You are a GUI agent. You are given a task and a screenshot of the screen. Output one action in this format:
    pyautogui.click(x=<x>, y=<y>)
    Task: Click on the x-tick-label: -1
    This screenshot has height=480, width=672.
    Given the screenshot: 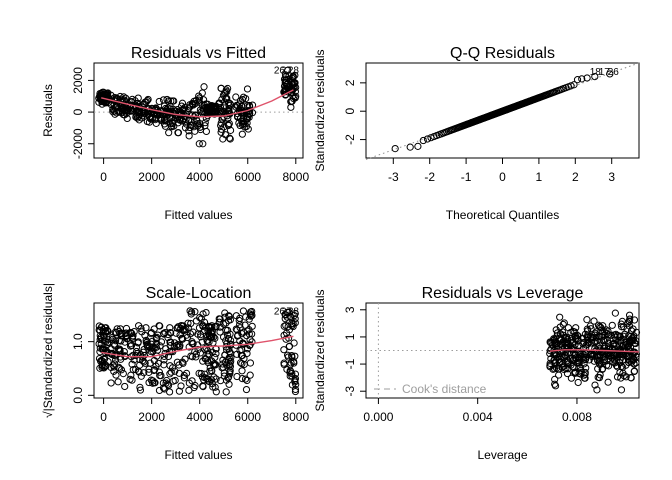 What is the action you would take?
    pyautogui.click(x=466, y=177)
    